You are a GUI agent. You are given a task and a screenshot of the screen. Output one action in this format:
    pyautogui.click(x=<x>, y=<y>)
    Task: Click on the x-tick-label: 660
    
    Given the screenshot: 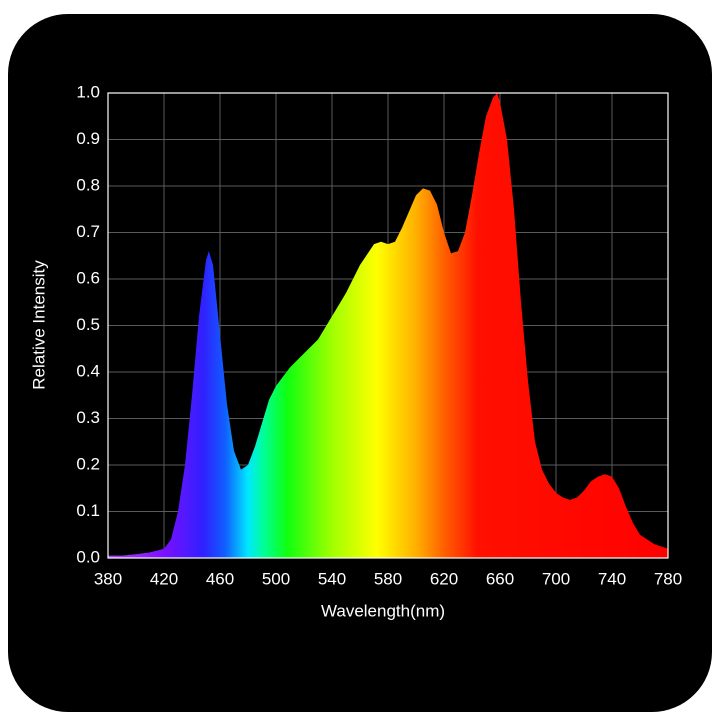 What is the action you would take?
    pyautogui.click(x=500, y=578)
    